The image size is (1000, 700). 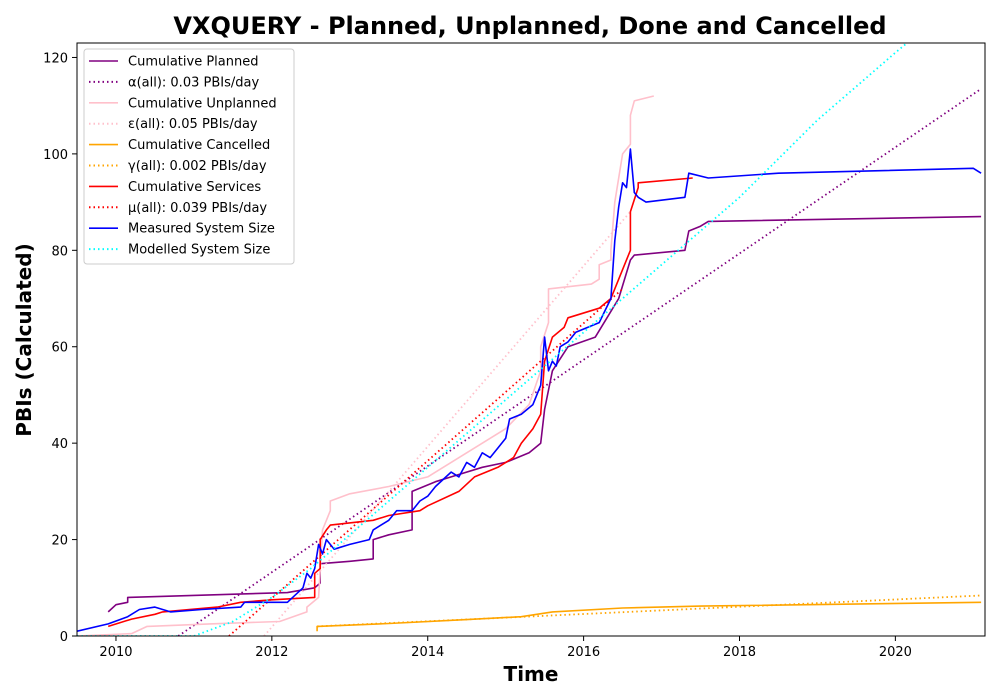 I want to click on y-tick-label: 20, so click(x=59, y=541).